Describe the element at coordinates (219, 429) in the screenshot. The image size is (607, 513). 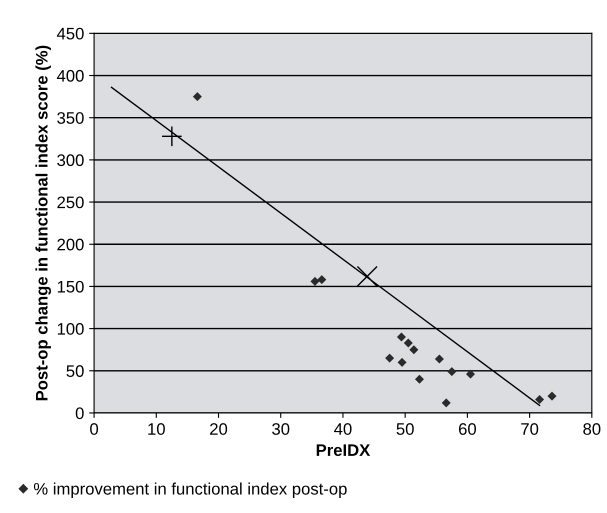
I see `x-tick-label: 20` at that location.